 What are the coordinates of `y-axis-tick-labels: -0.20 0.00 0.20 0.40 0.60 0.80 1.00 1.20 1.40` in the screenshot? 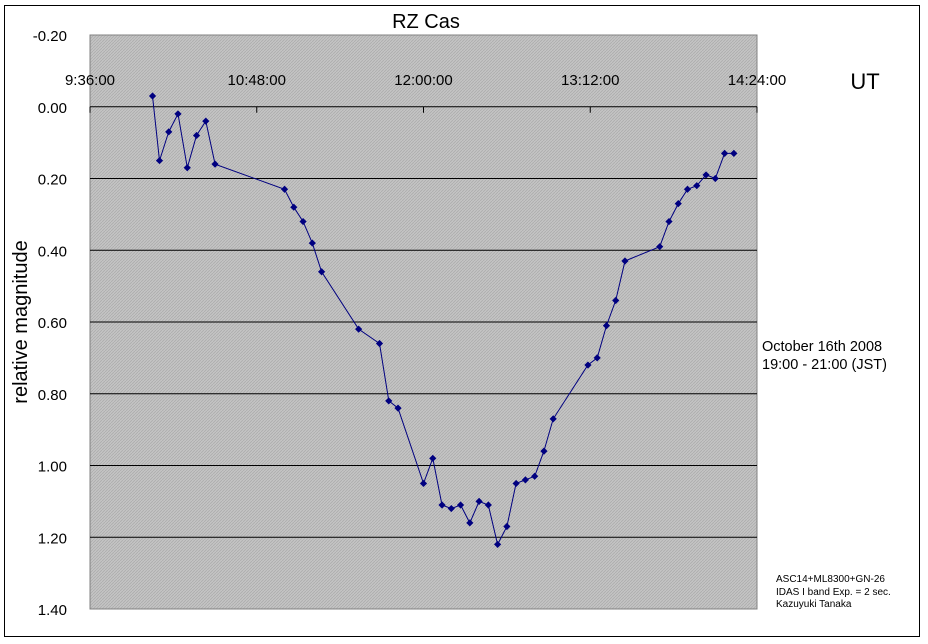 It's located at (50, 323).